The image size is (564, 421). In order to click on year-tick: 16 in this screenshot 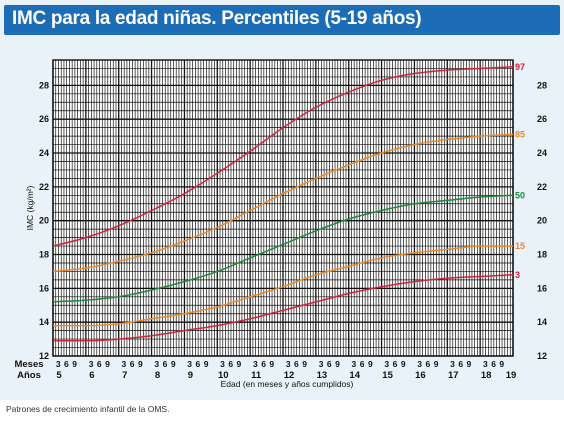, I will do `click(420, 375)`.